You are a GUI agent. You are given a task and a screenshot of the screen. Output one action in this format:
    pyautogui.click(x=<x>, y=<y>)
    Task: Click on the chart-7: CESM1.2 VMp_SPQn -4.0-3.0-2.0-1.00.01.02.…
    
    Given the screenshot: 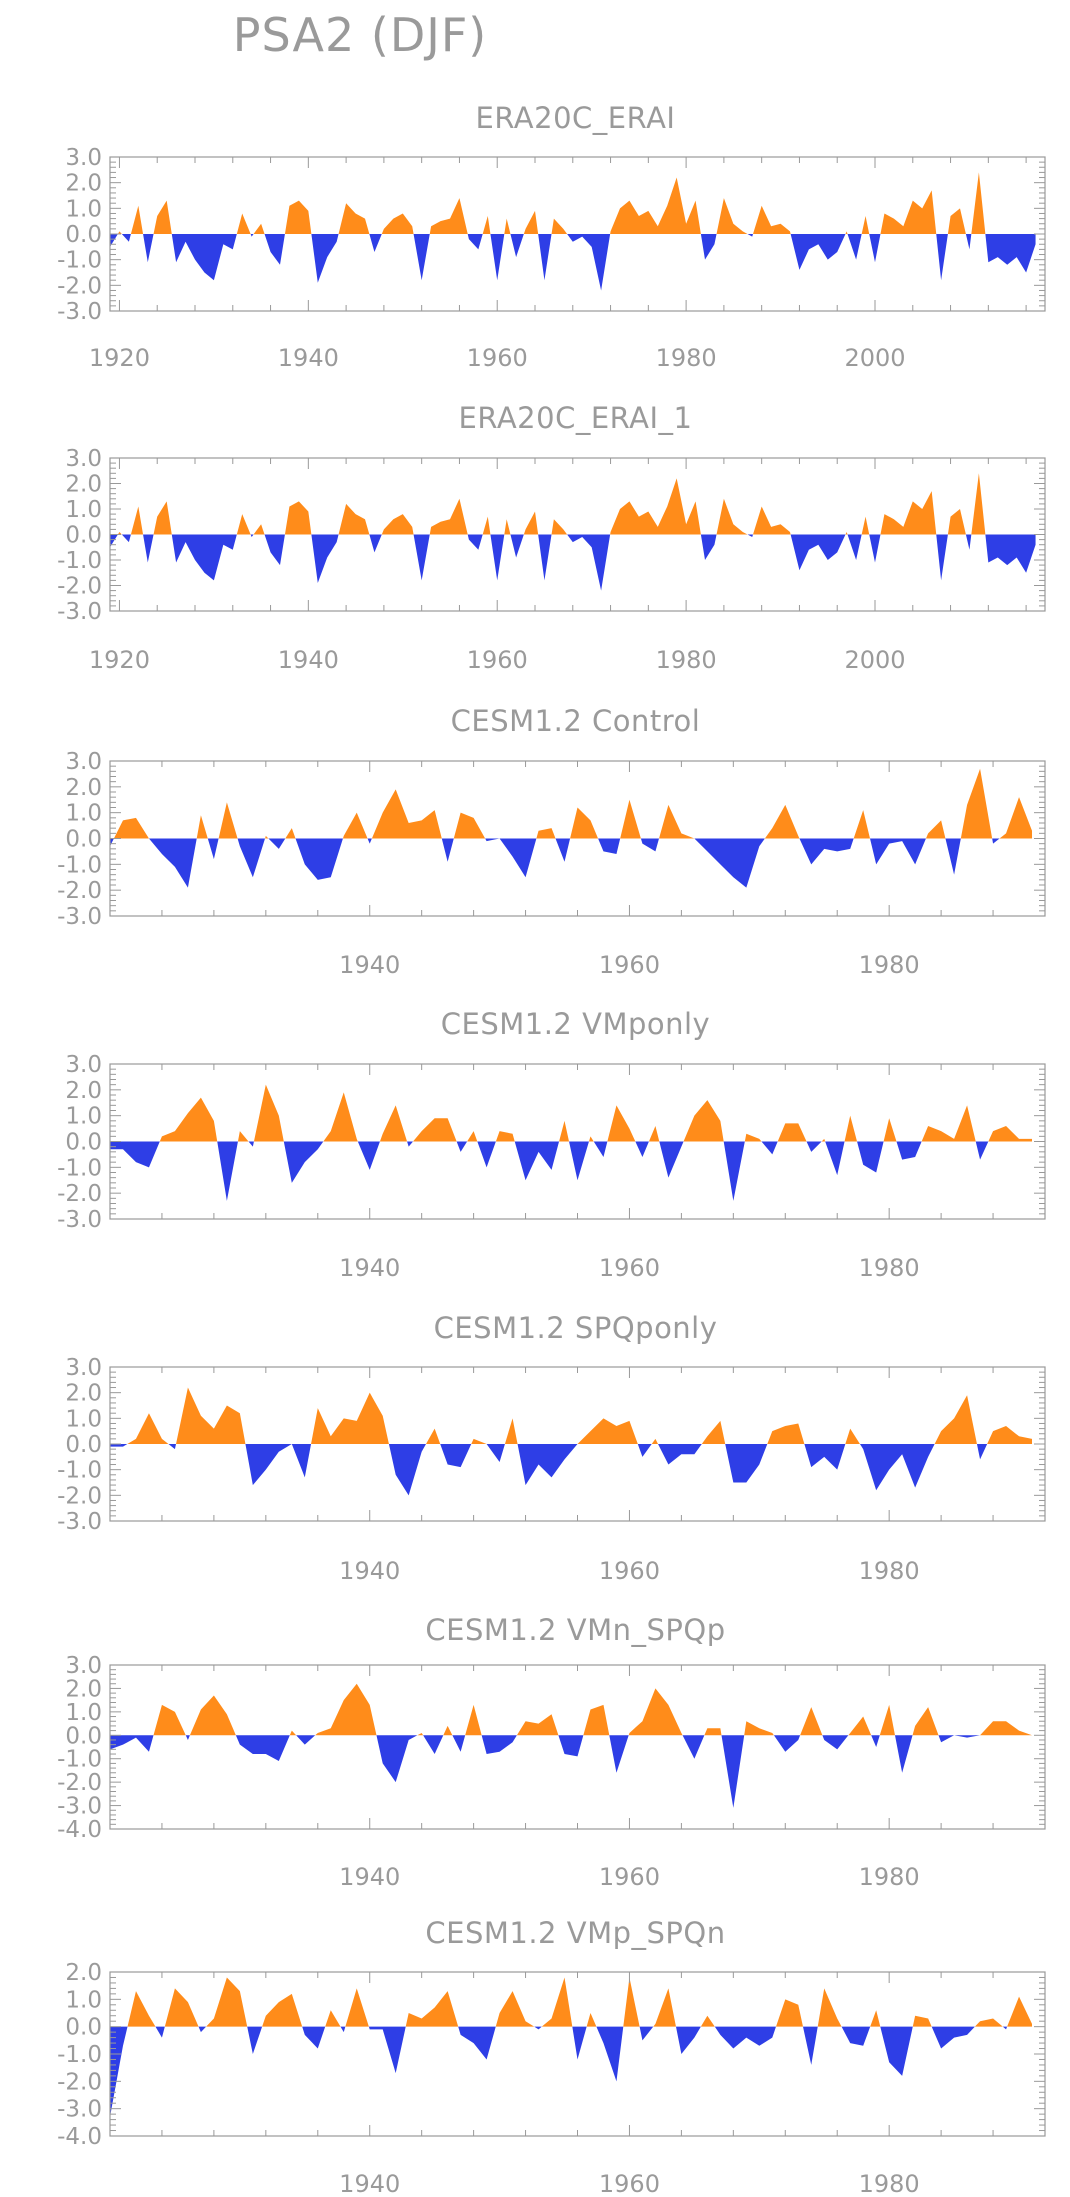 What is the action you would take?
    pyautogui.click(x=551, y=2056)
    